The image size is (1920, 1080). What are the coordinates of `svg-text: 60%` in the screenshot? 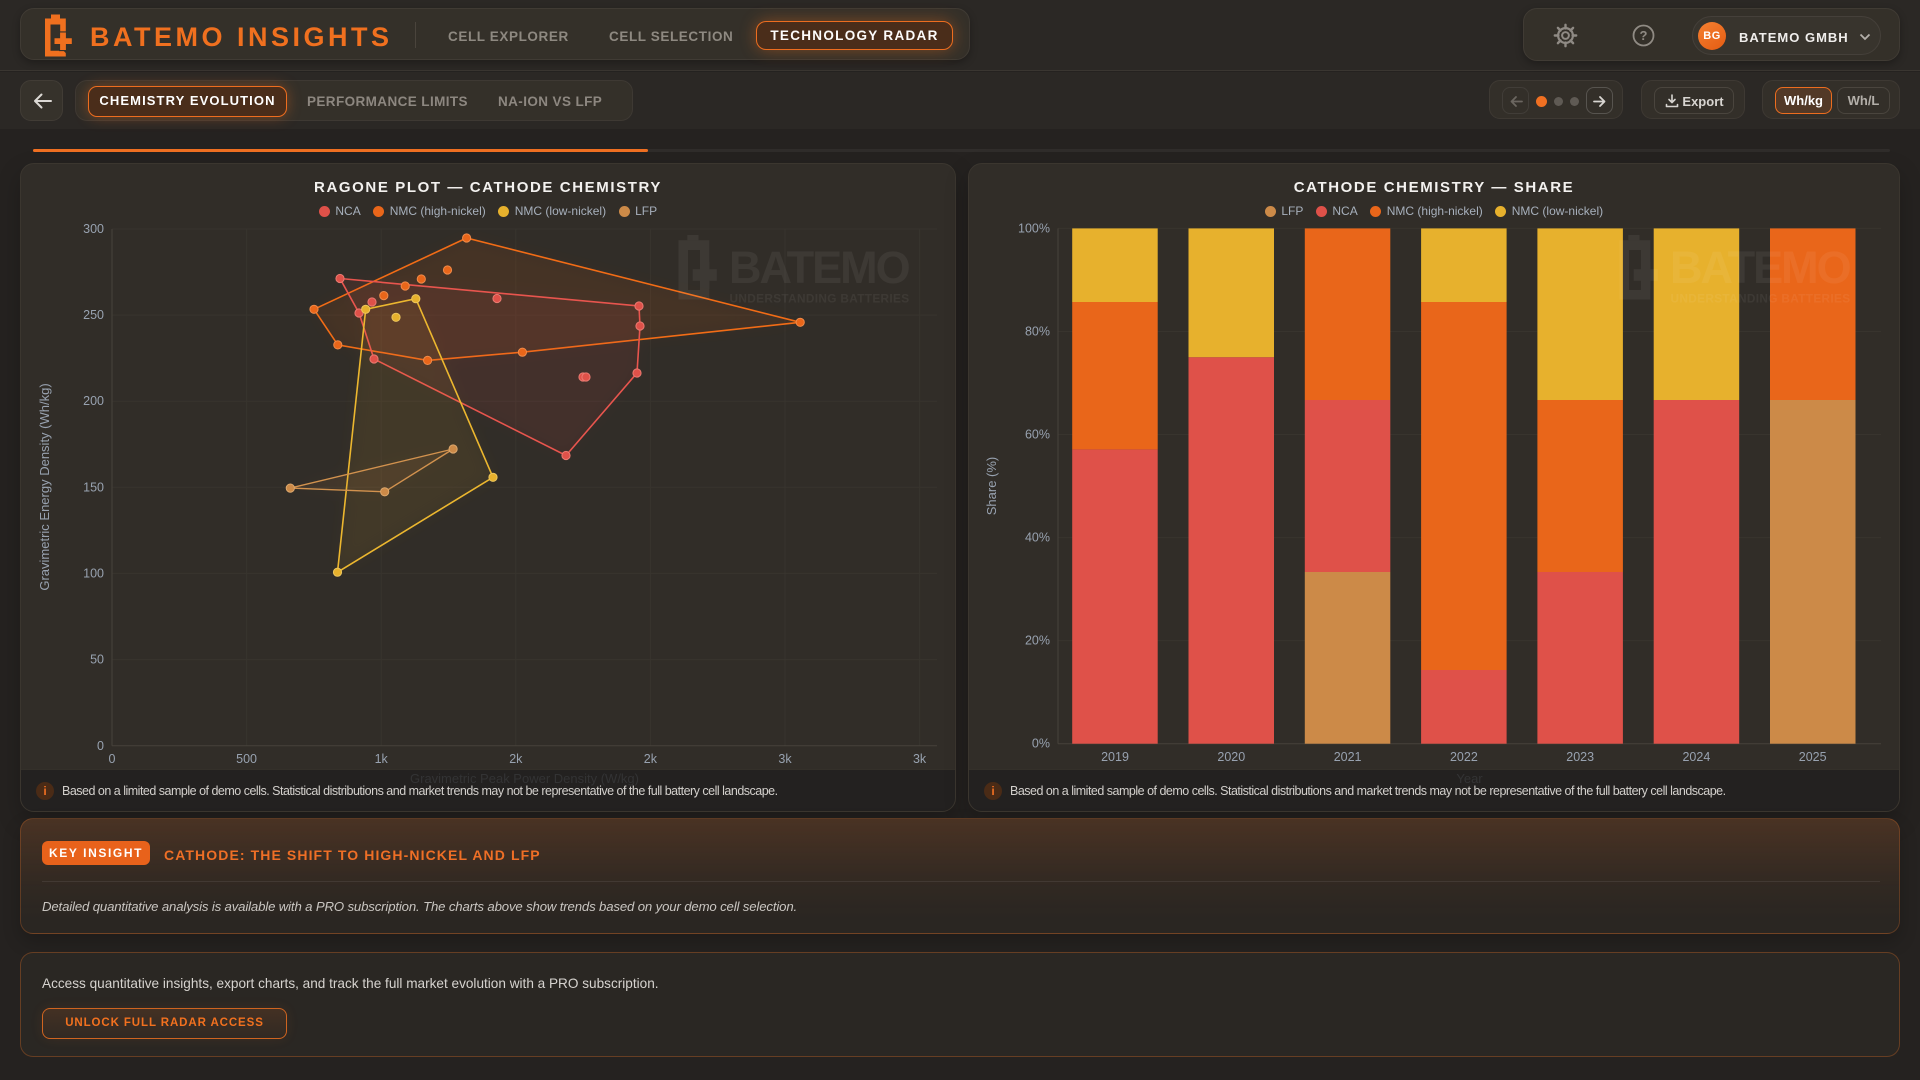 It's located at (1037, 435).